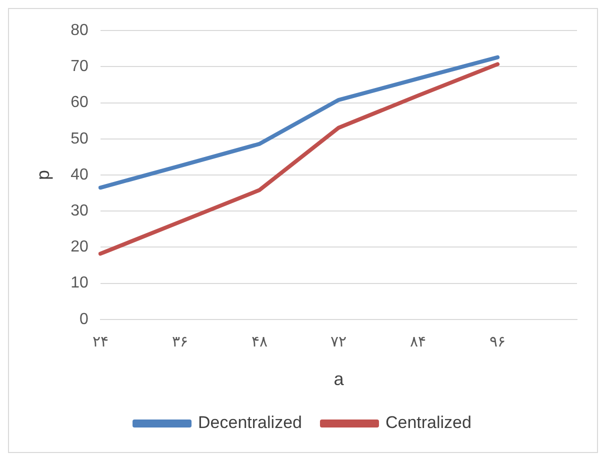 This screenshot has width=606, height=461. I want to click on y-tick-label: 0, so click(83, 319).